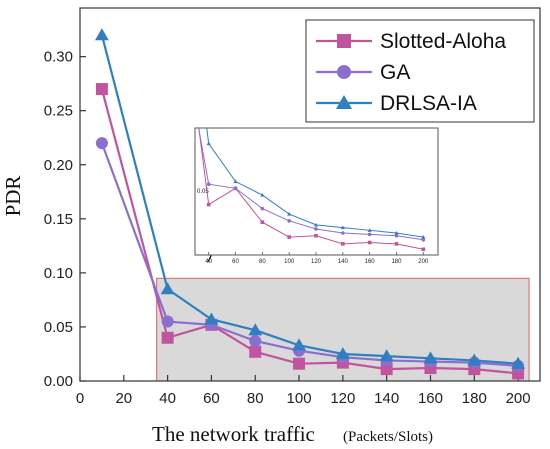  I want to click on legend-item: Slotted-Aloha, so click(411, 41).